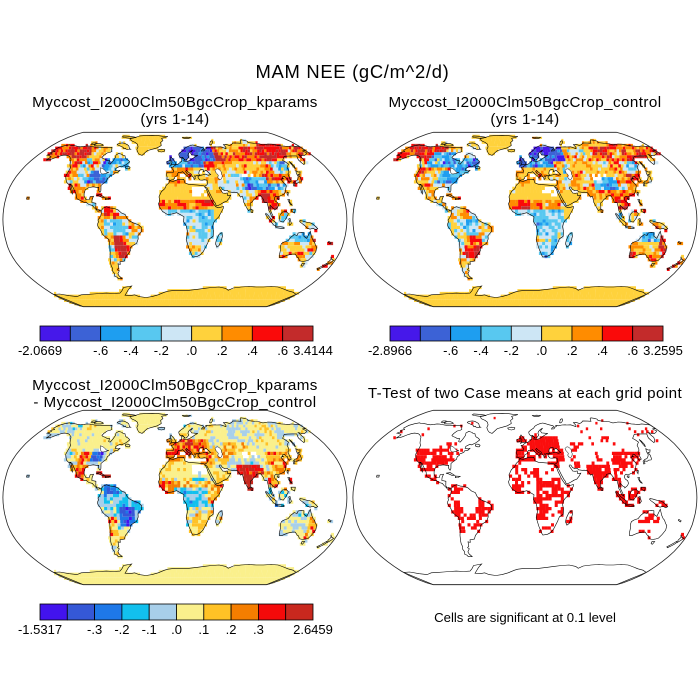 The image size is (700, 700). I want to click on svg-text: 2.6459, so click(313, 629).